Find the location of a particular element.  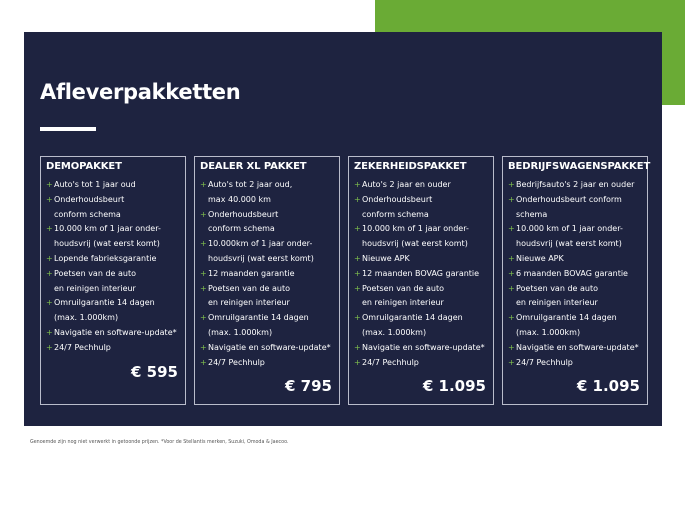

item-text: Lopende fabrieksgarantie is located at coordinates (105, 258).